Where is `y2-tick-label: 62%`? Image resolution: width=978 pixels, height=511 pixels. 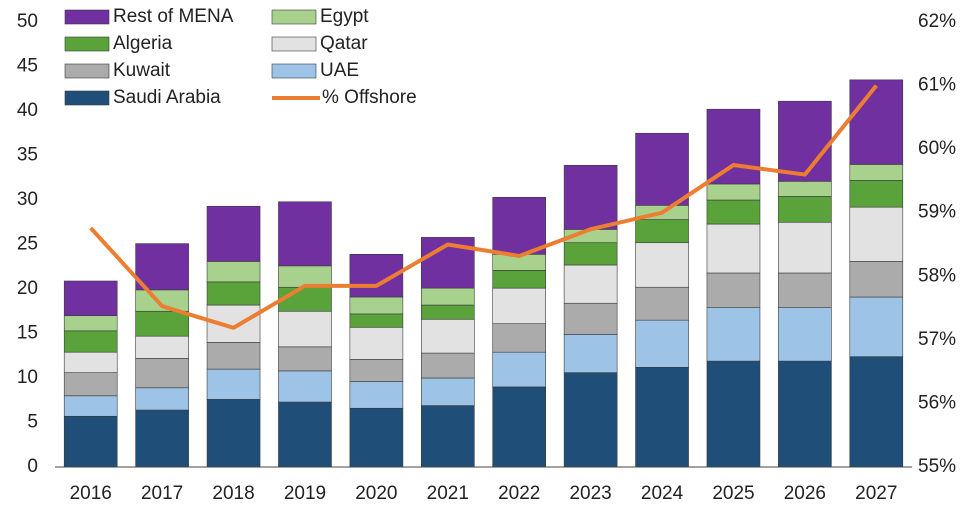 y2-tick-label: 62% is located at coordinates (937, 21).